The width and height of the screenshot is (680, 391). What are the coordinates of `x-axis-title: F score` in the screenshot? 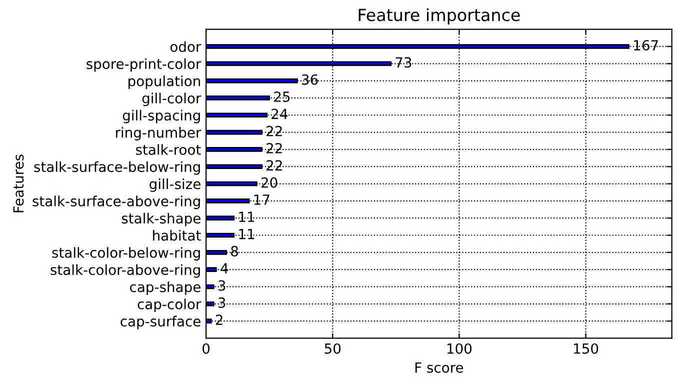 It's located at (439, 367).